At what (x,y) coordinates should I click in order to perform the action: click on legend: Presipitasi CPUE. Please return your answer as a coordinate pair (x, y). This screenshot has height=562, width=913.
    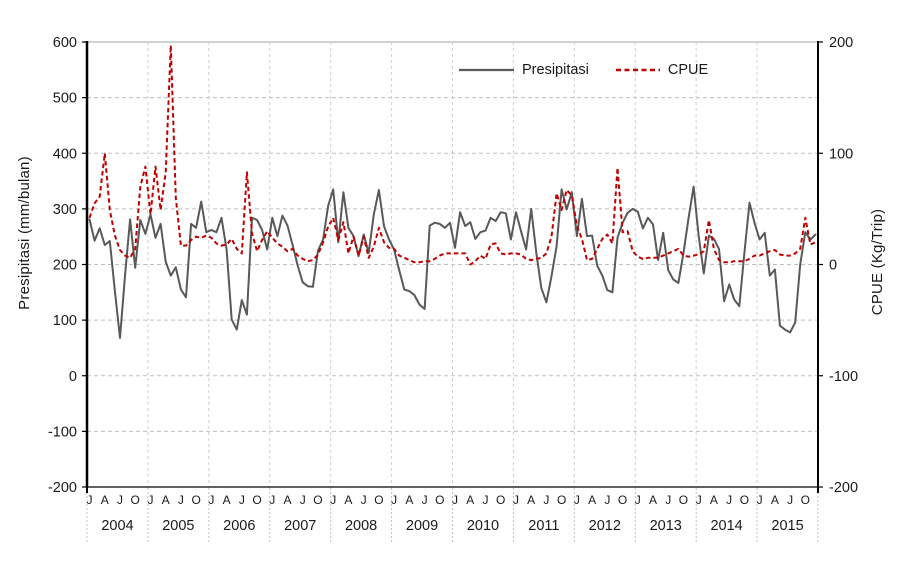
    Looking at the image, I should click on (583, 70).